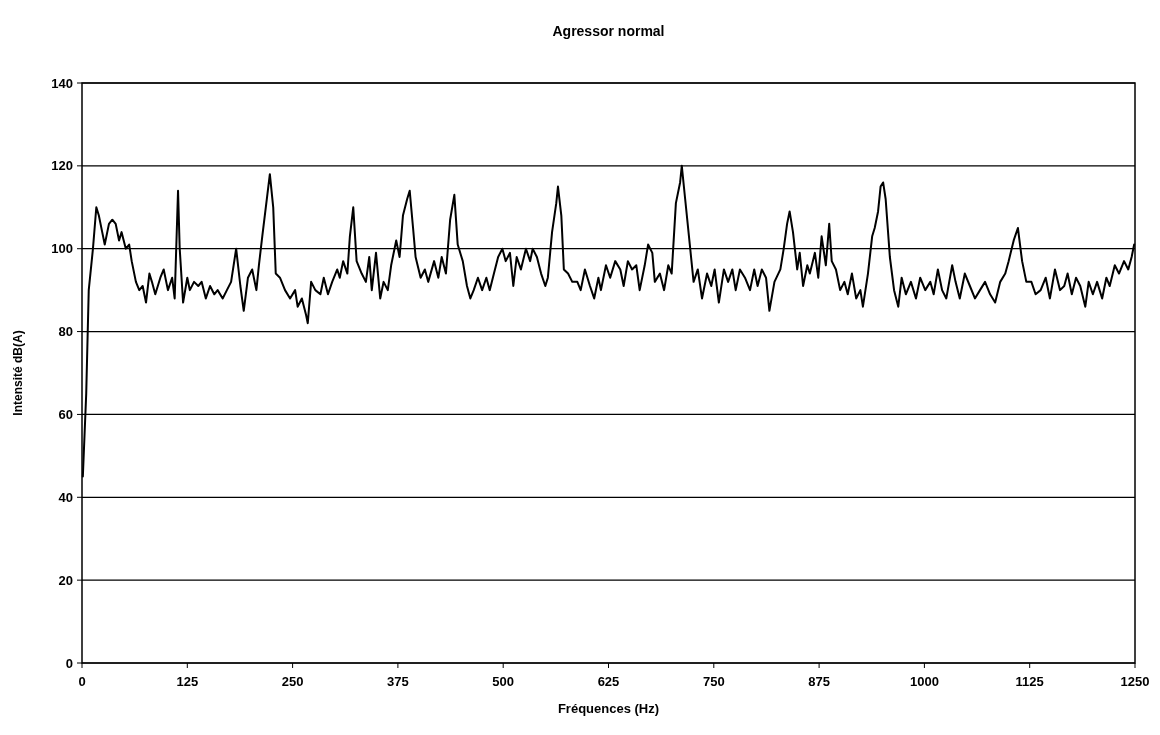 This screenshot has height=735, width=1160. What do you see at coordinates (187, 681) in the screenshot?
I see `x-tick-label: 125` at bounding box center [187, 681].